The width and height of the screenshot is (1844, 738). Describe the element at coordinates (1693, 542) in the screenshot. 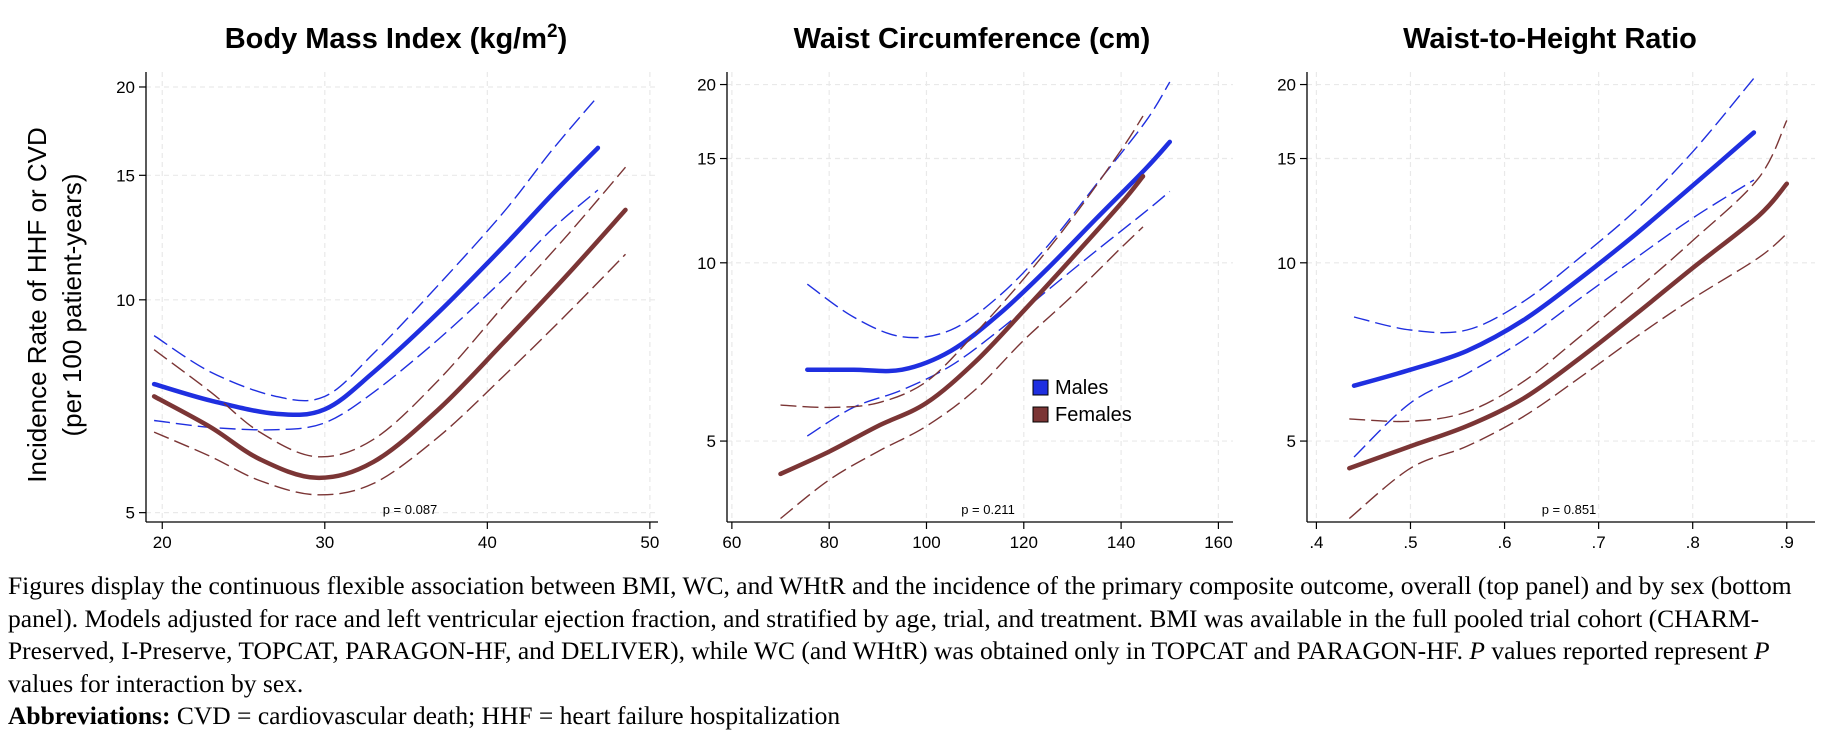

I see `x-tick-label: .8` at that location.